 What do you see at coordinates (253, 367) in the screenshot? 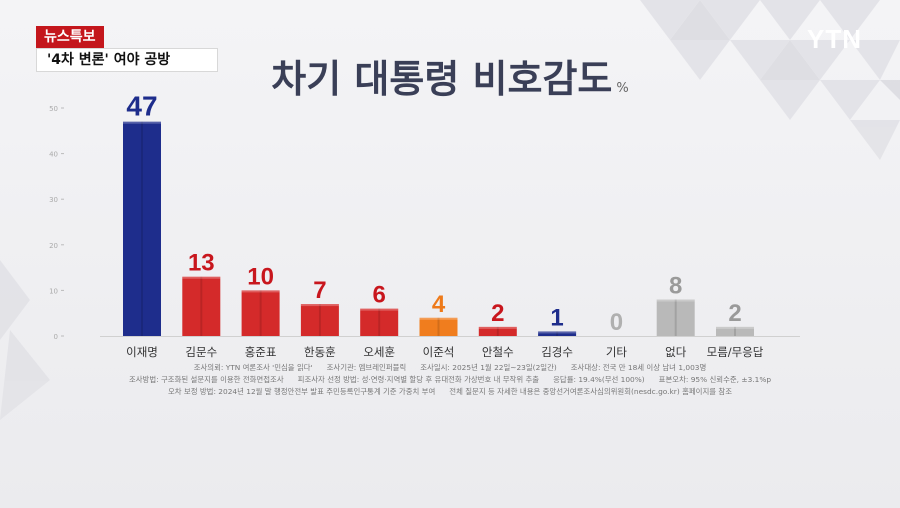
I see `note-item: 조사의뢰: YTN 여론조사 '민심을 읽다'` at bounding box center [253, 367].